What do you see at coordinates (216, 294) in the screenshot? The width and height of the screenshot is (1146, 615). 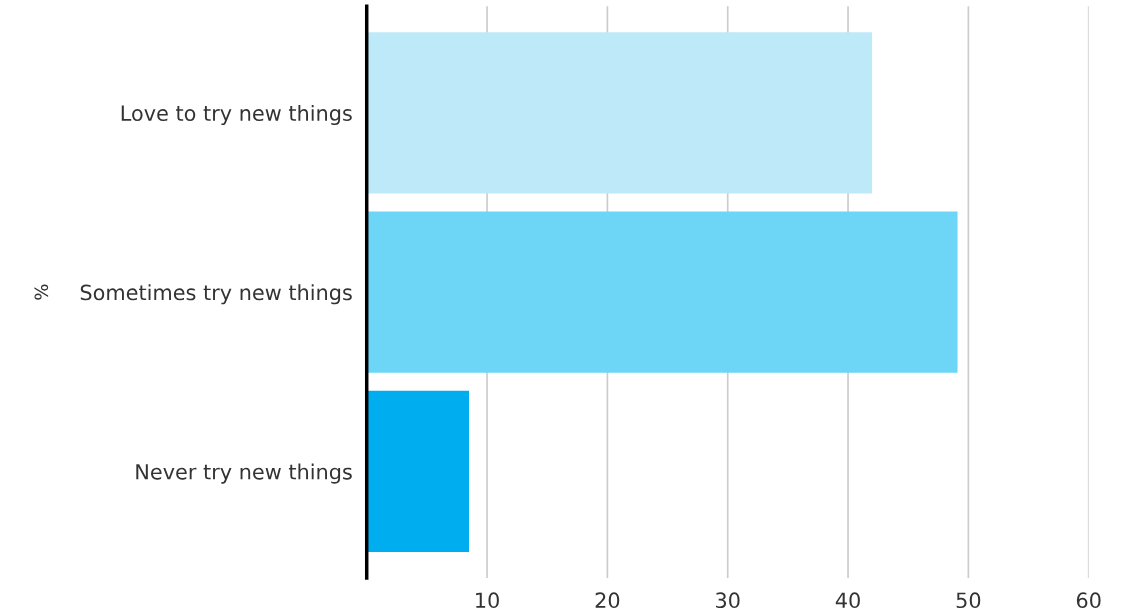 I see `y-tick-label: Sometimes try new things` at bounding box center [216, 294].